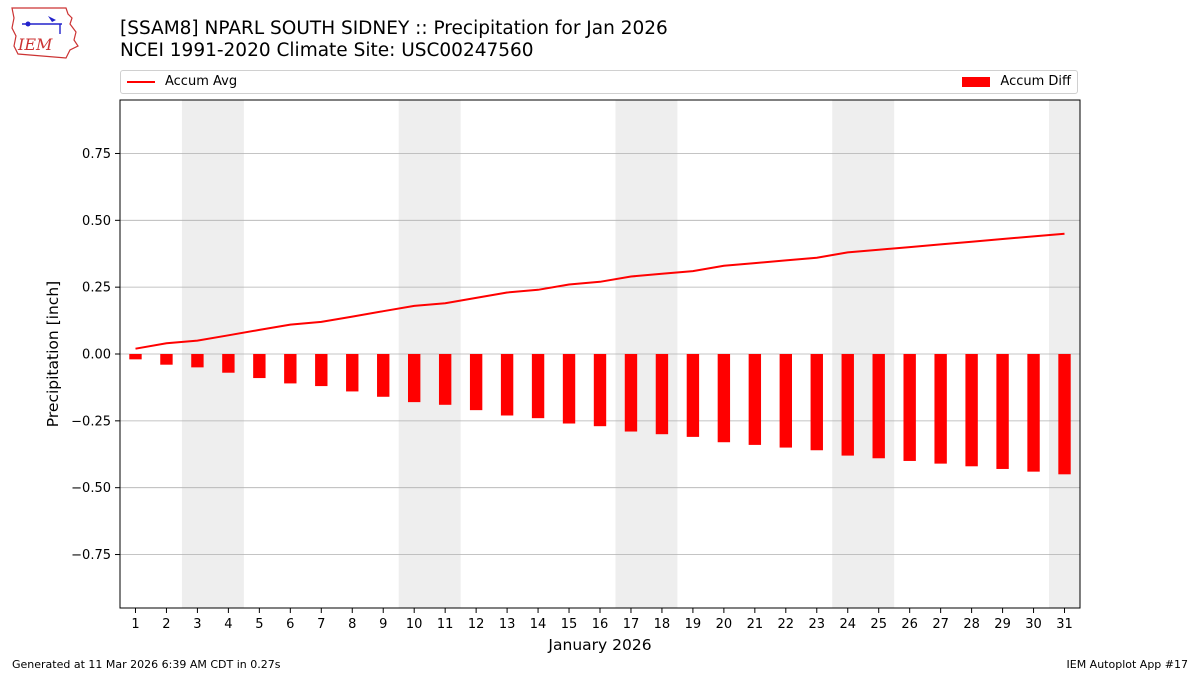  What do you see at coordinates (662, 624) in the screenshot?
I see `x-tick-label: 18` at bounding box center [662, 624].